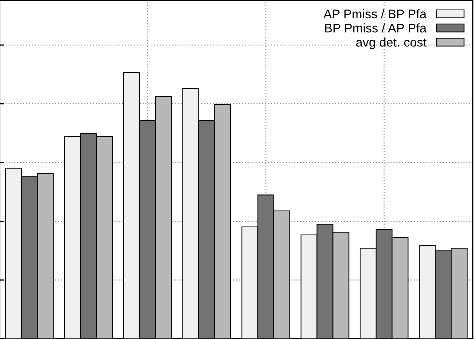  I want to click on legend-label: avg det. cost, so click(391, 44).